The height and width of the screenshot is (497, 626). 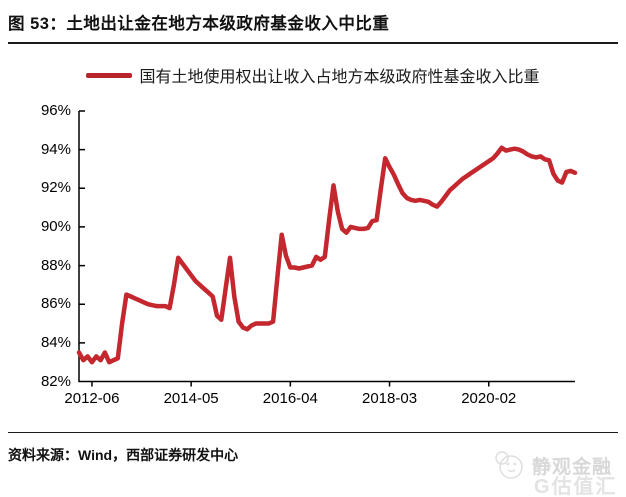 I want to click on chart-legend: 国有土地使用权出让收入占地方本级政府性基金收入比重, so click(x=313, y=75).